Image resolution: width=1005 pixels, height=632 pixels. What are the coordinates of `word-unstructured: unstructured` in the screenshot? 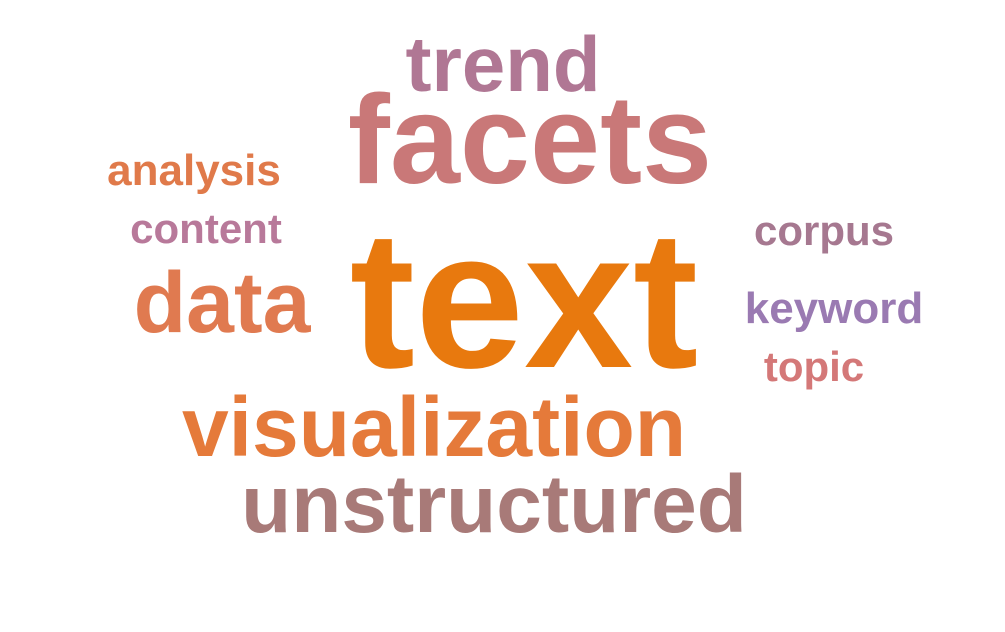 It's located at (494, 504).